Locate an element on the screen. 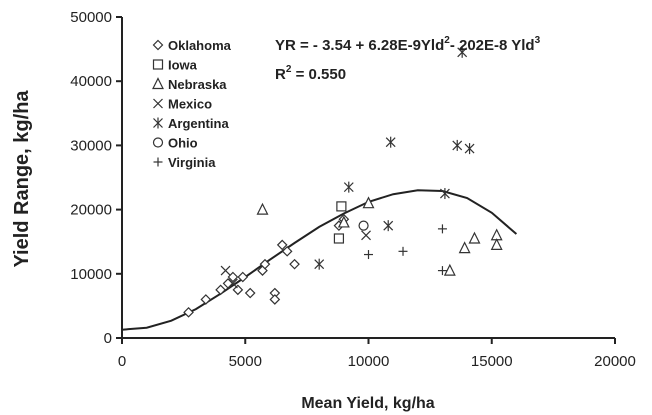  legend-label-nebraska: Nebraska is located at coordinates (197, 84).